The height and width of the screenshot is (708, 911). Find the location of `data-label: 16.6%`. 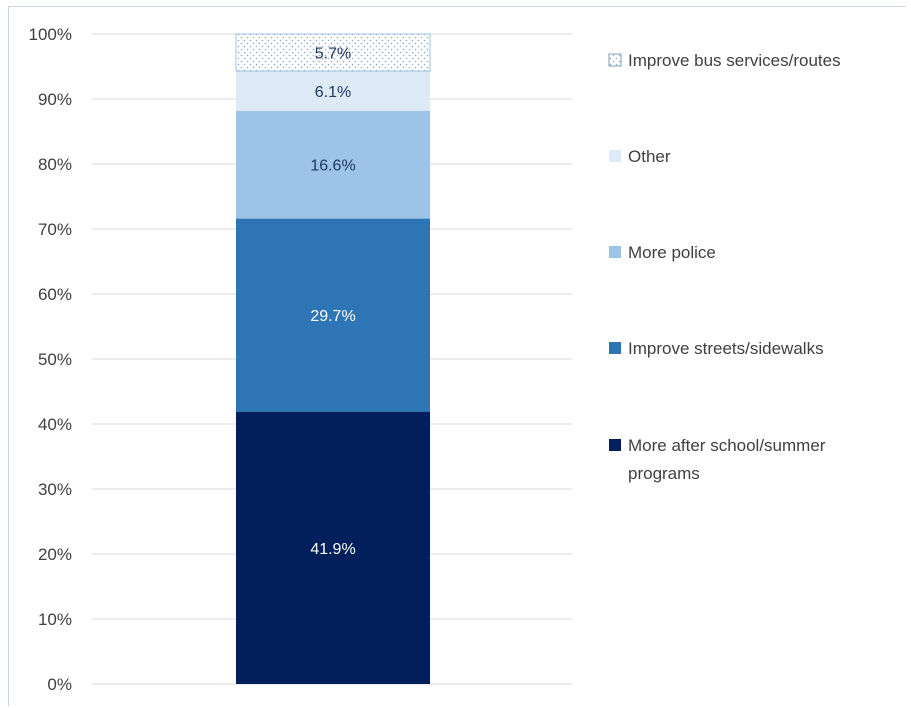

data-label: 16.6% is located at coordinates (332, 166).